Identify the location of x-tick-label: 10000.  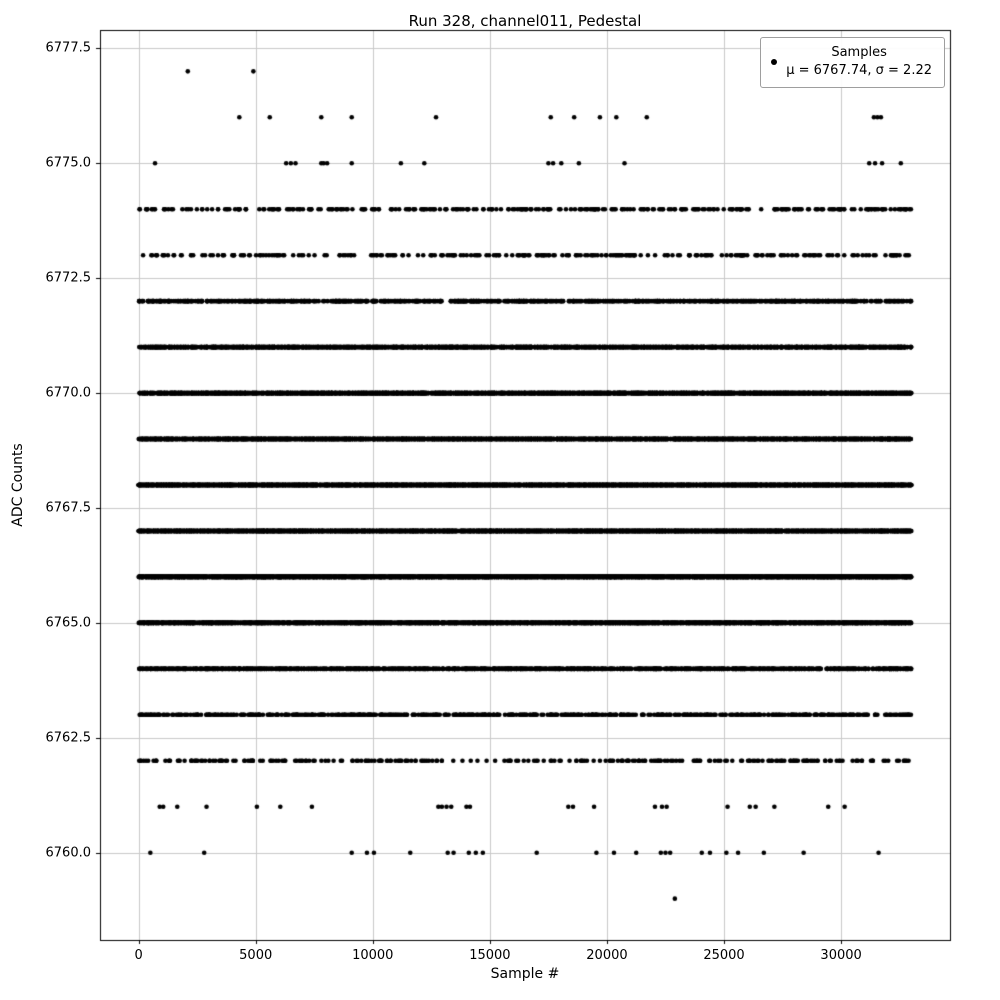
(373, 955).